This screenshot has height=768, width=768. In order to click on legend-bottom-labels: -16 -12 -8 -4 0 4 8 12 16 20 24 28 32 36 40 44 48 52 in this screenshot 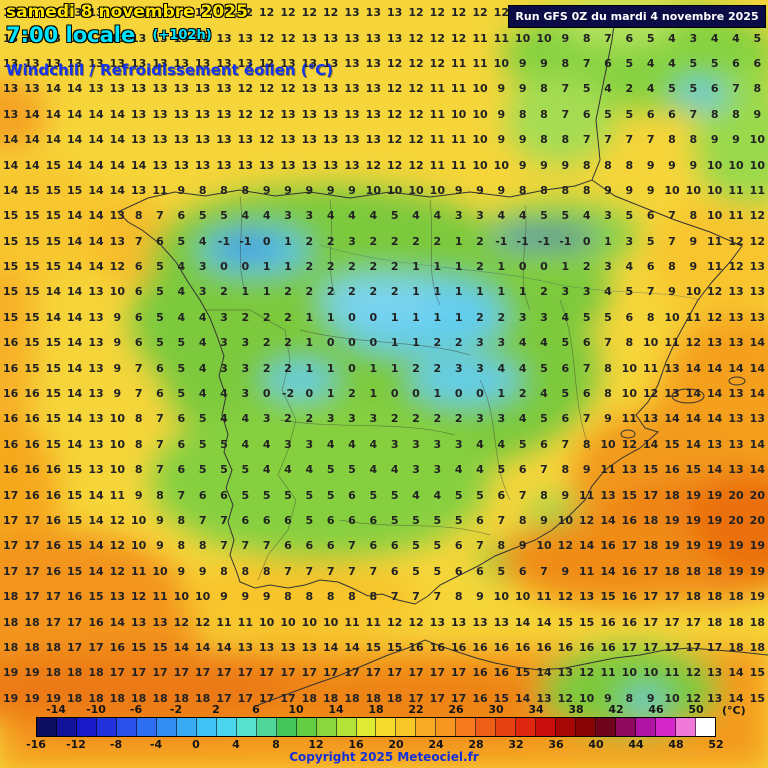, I will do `click(375, 744)`.